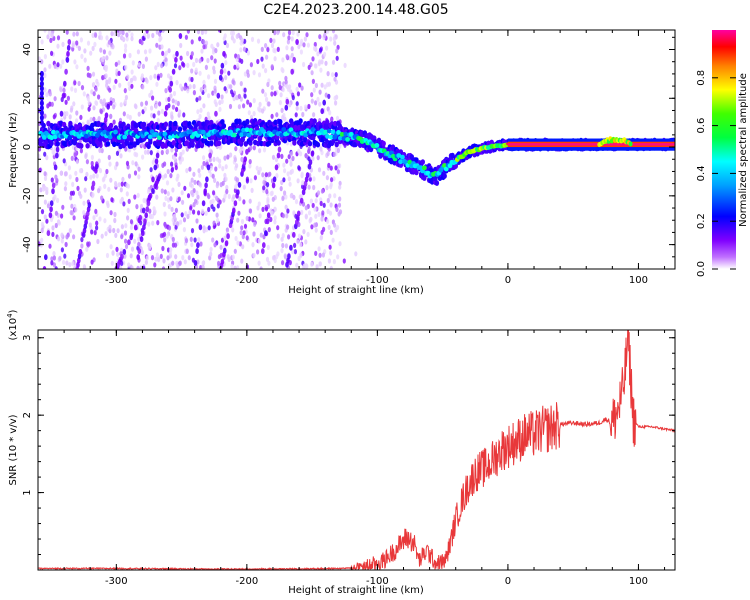 Image resolution: width=750 pixels, height=600 pixels. Describe the element at coordinates (41, 112) in the screenshot. I see `edge-speck` at that location.